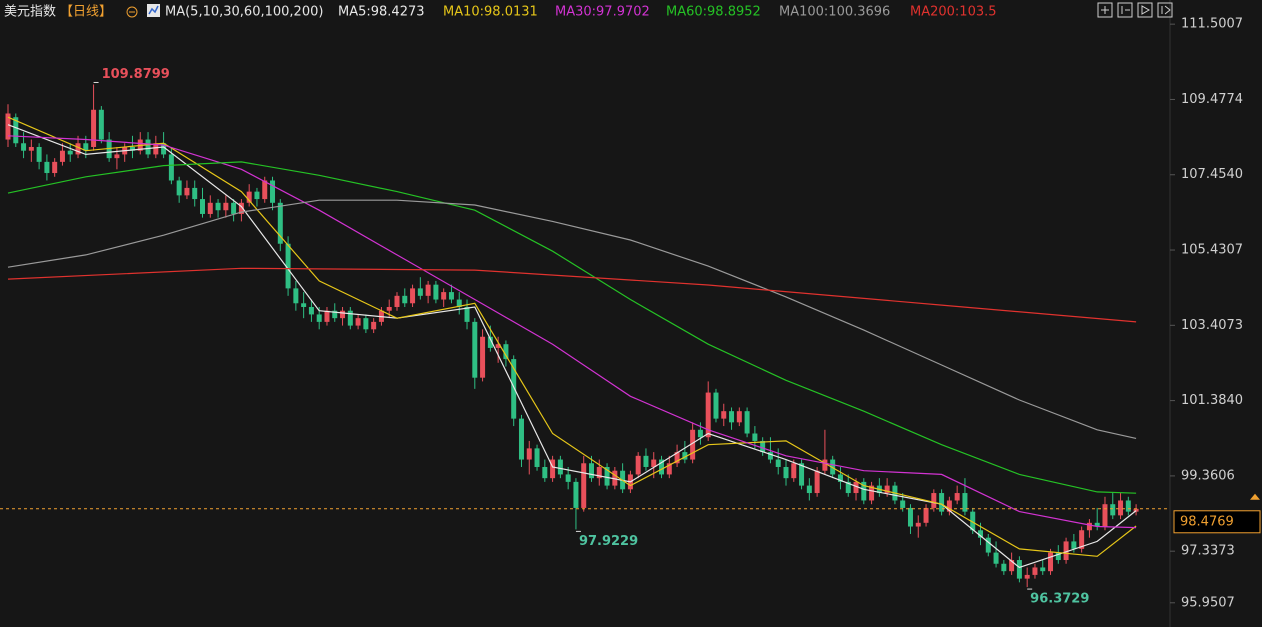 This screenshot has width=1262, height=627. I want to click on tool-glyphs, so click(1136, 10).